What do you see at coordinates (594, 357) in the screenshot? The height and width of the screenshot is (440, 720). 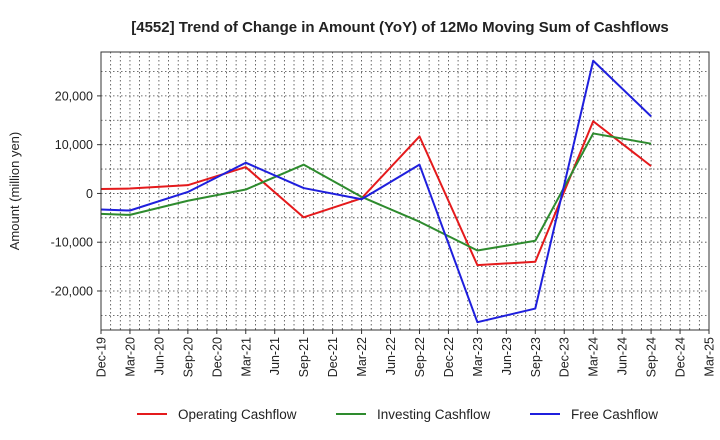 I see `x-tick-label: Mar-24` at bounding box center [594, 357].